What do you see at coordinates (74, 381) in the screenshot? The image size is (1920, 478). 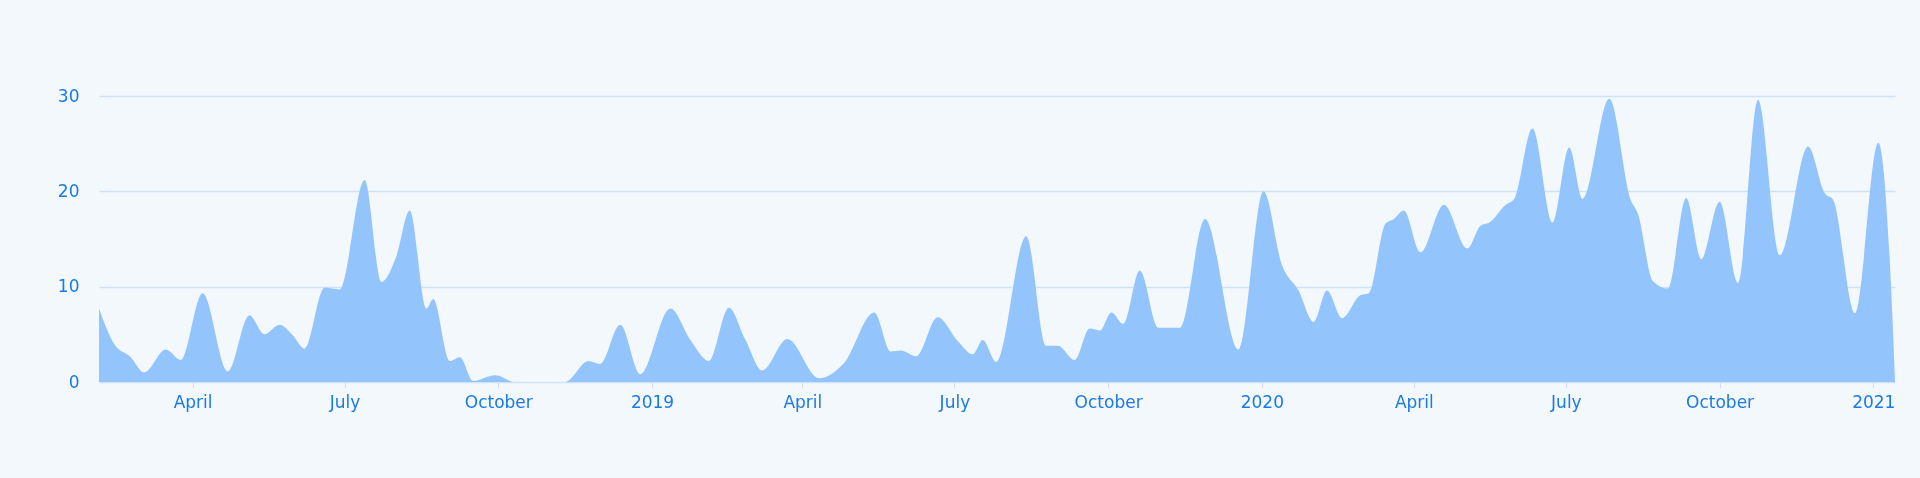 I see `y-tick-label: 0` at bounding box center [74, 381].